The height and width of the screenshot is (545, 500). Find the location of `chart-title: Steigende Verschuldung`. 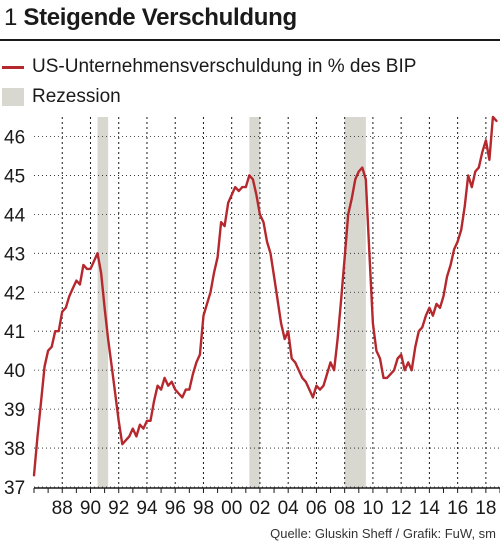

chart-title: Steigende Verschuldung is located at coordinates (160, 17).